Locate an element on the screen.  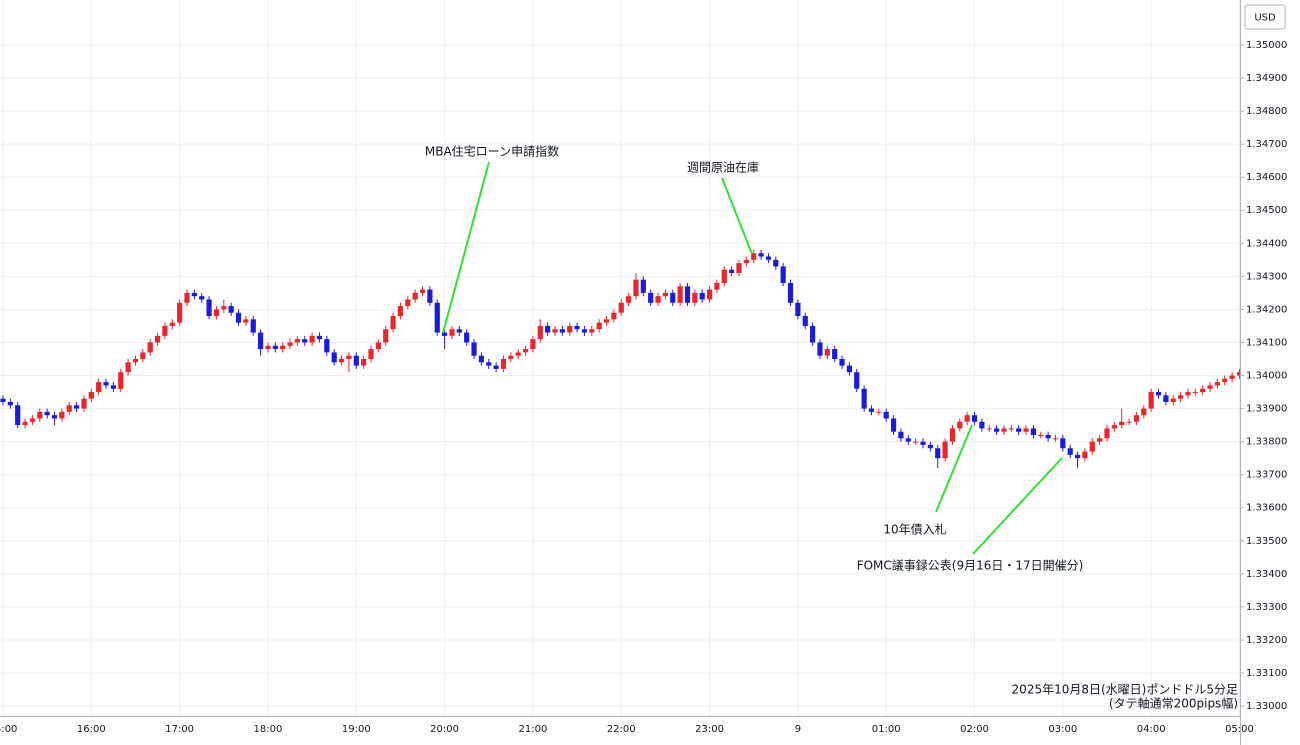
y-tick-label: 1.33200 is located at coordinates (1266, 640).